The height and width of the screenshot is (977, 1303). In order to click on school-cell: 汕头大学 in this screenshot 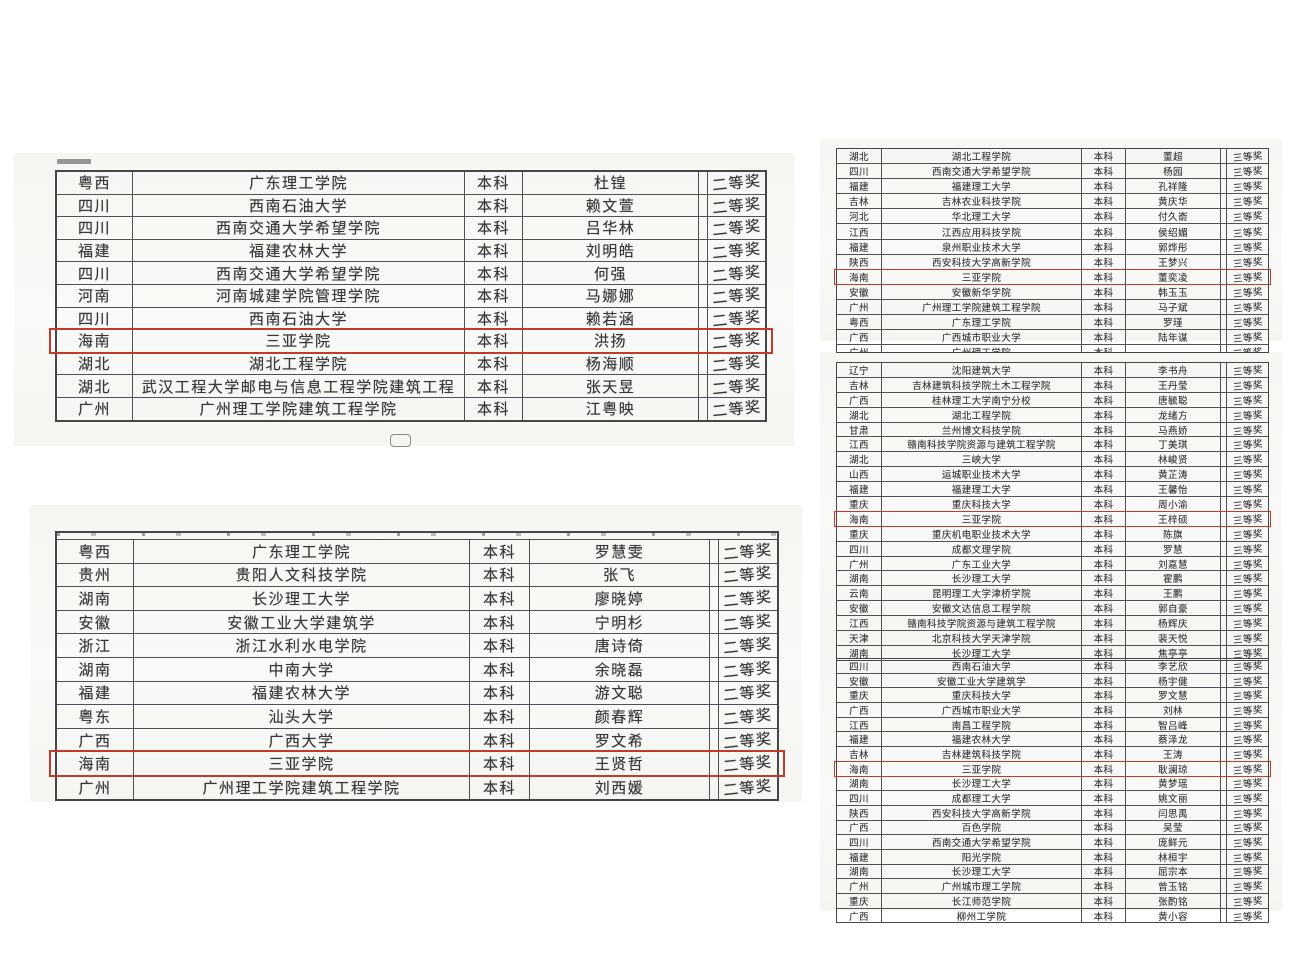, I will do `click(302, 716)`.